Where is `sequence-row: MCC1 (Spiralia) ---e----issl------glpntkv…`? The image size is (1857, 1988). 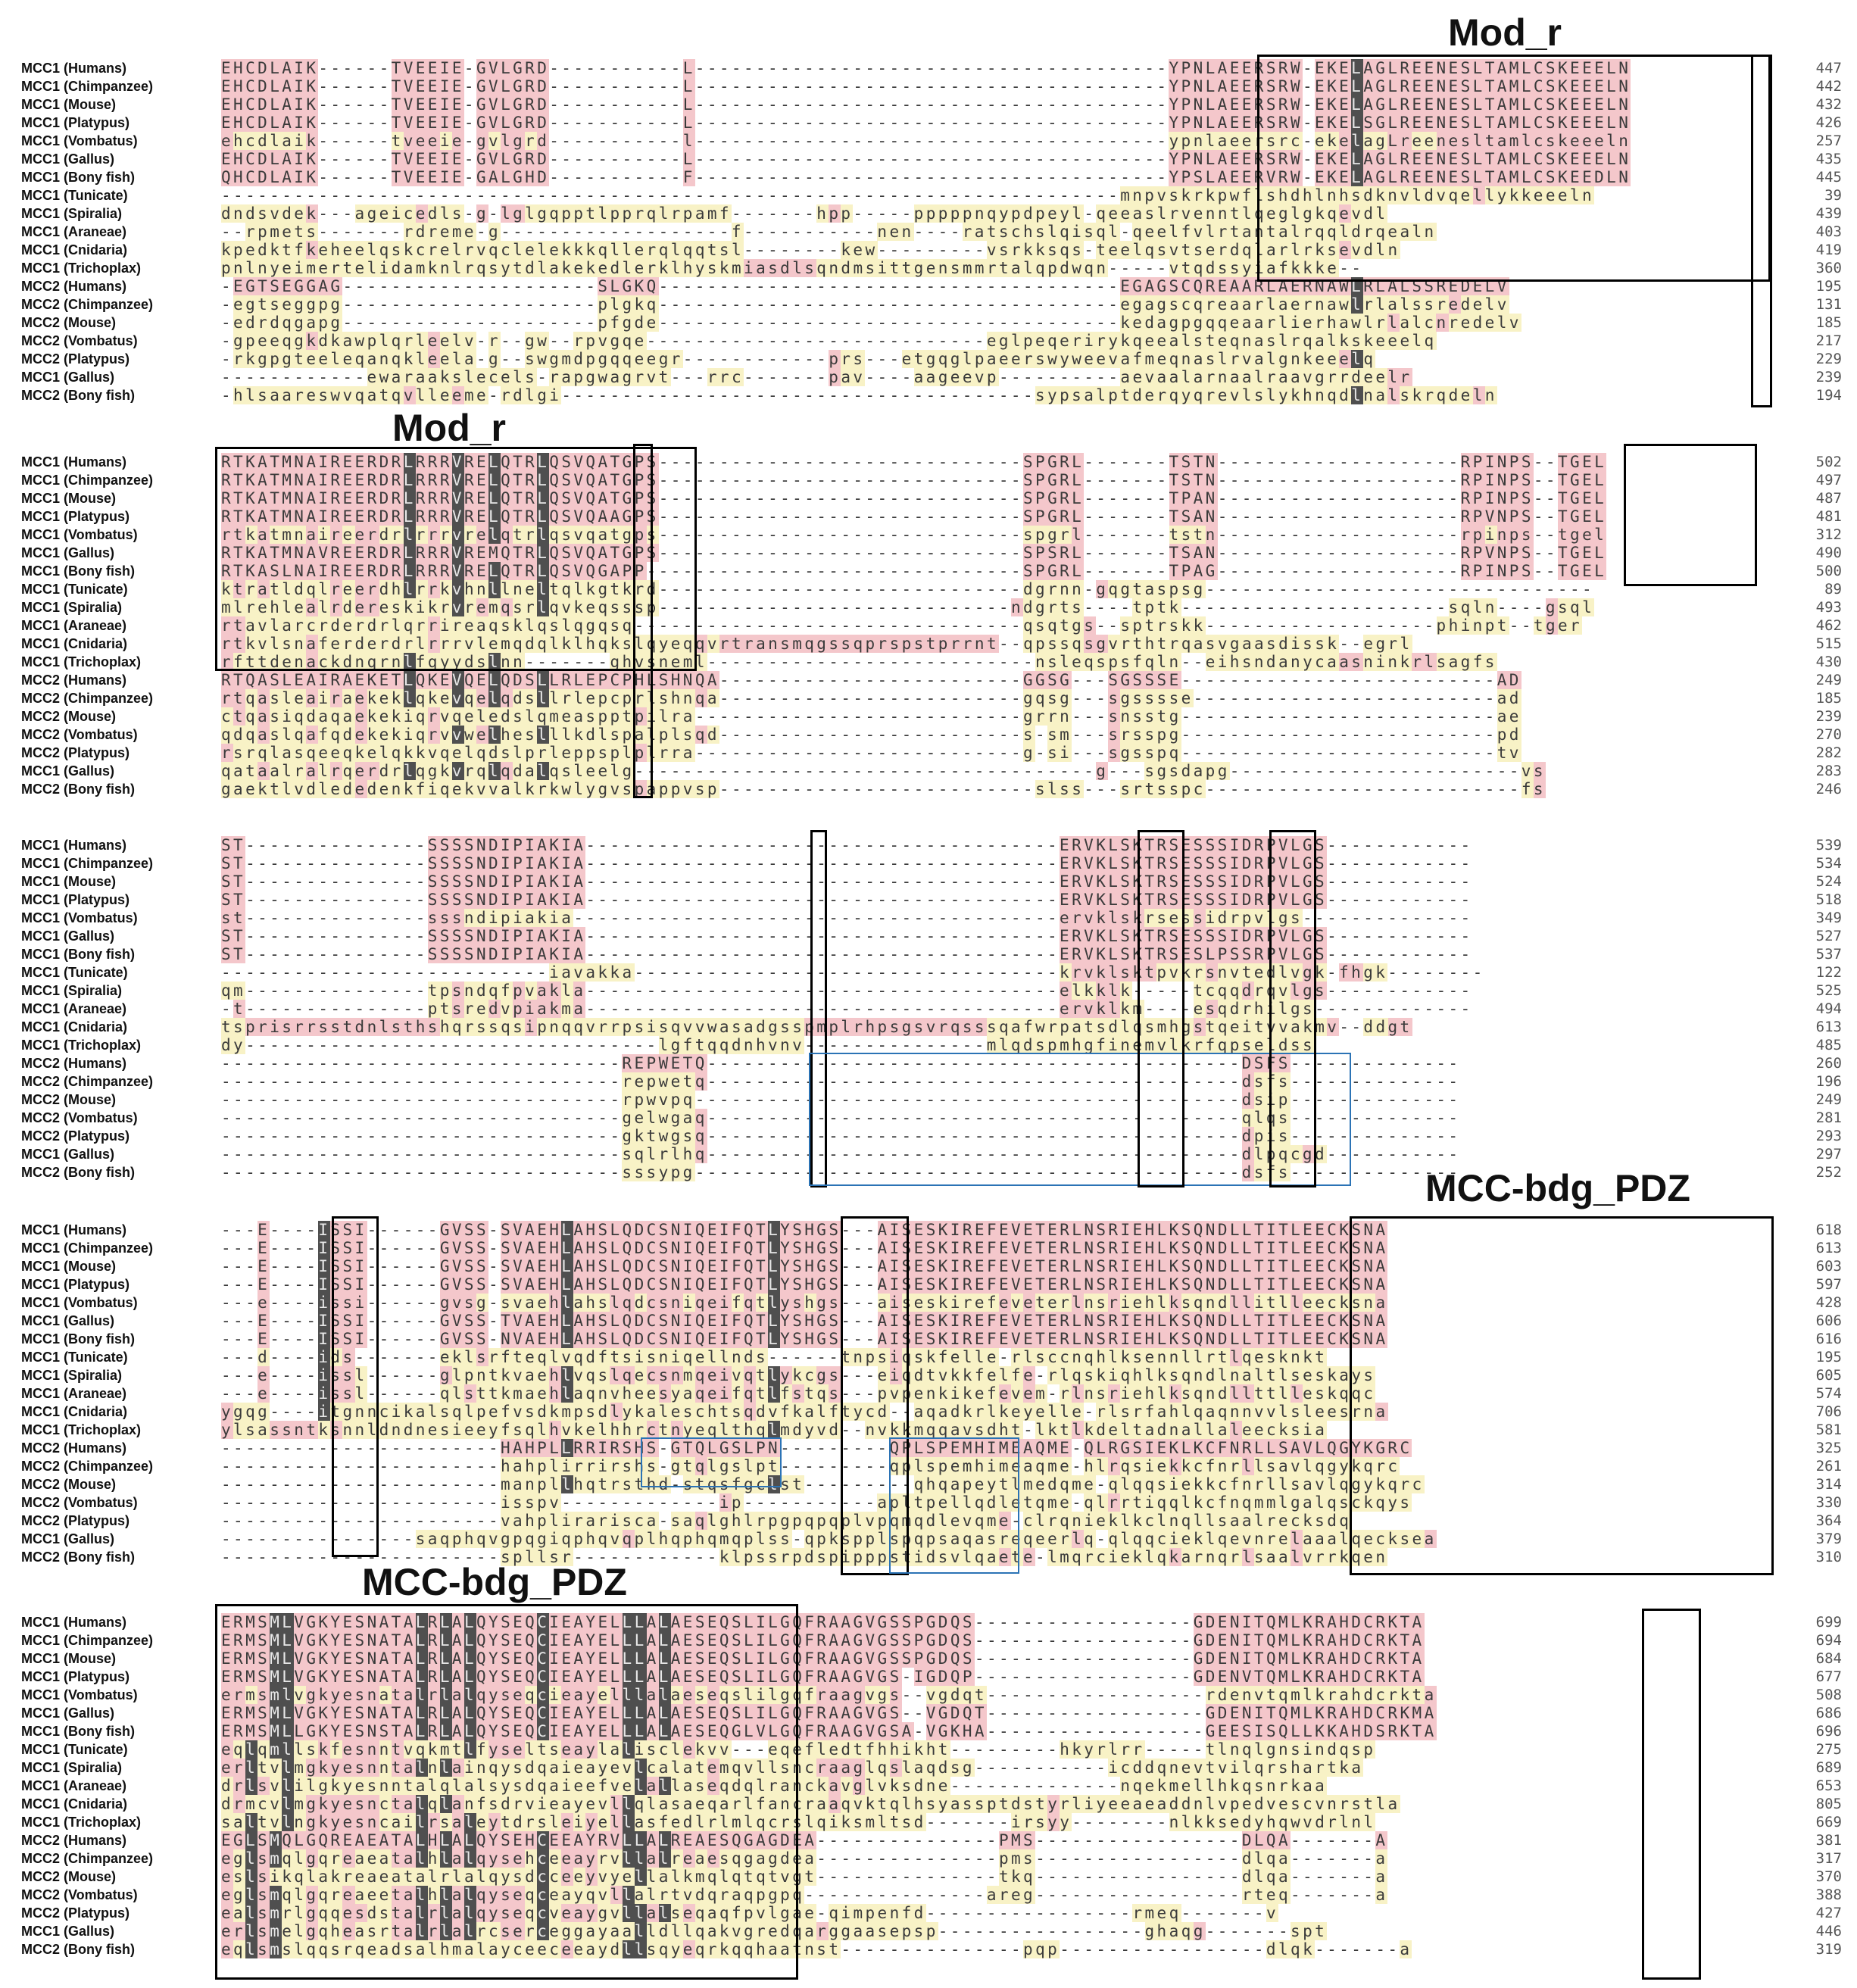 sequence-row: MCC1 (Spiralia) ---e----issl------glpntkv… is located at coordinates (928, 1375).